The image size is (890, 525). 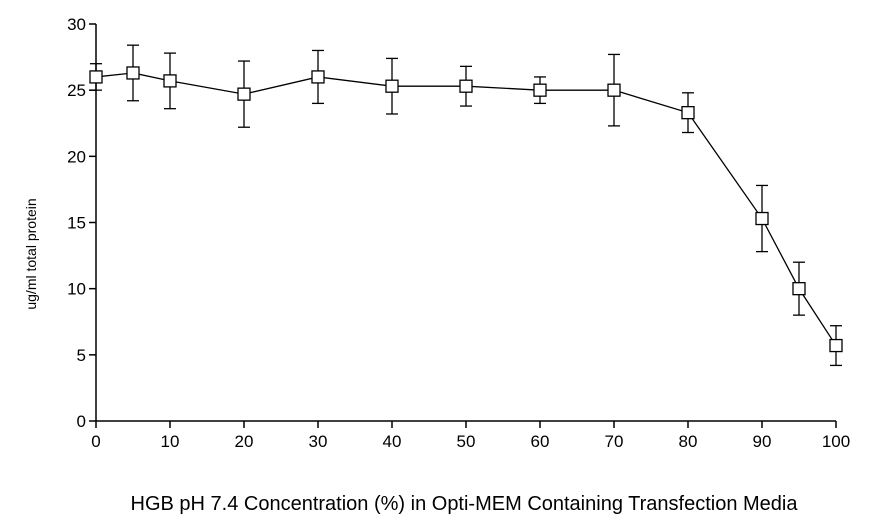 What do you see at coordinates (76, 223) in the screenshot?
I see `y-tick-label-15: 15` at bounding box center [76, 223].